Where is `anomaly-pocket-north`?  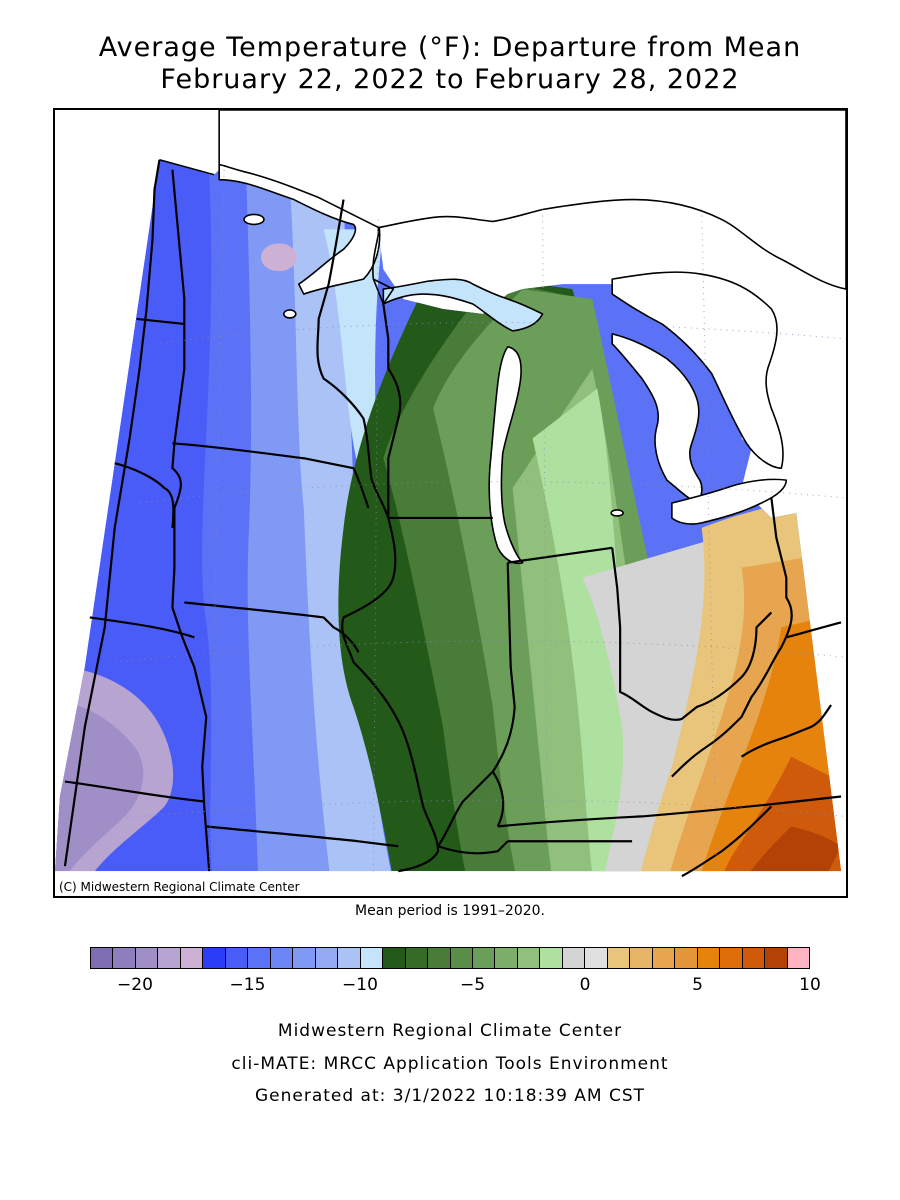 anomaly-pocket-north is located at coordinates (278, 257).